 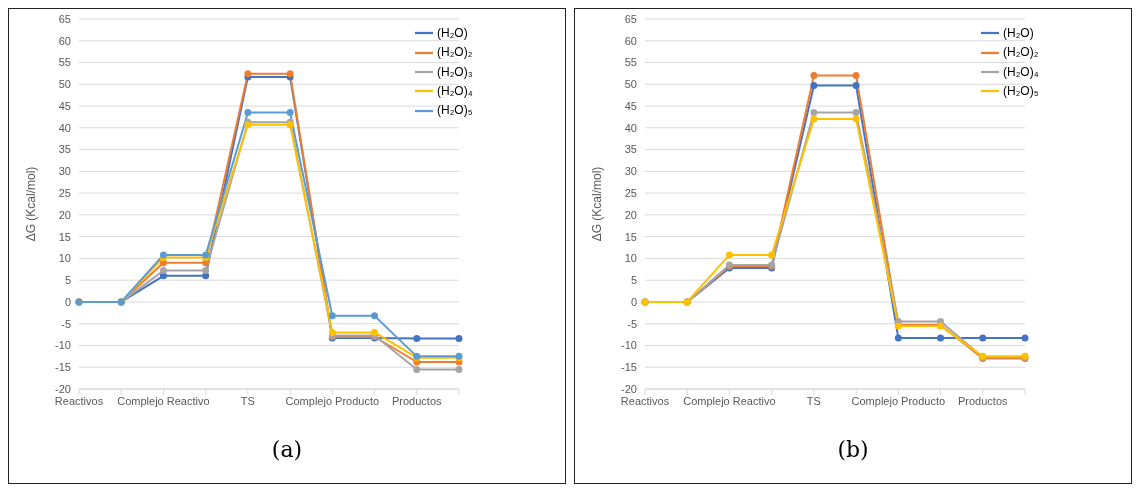 What do you see at coordinates (287, 449) in the screenshot?
I see `text: (a)` at bounding box center [287, 449].